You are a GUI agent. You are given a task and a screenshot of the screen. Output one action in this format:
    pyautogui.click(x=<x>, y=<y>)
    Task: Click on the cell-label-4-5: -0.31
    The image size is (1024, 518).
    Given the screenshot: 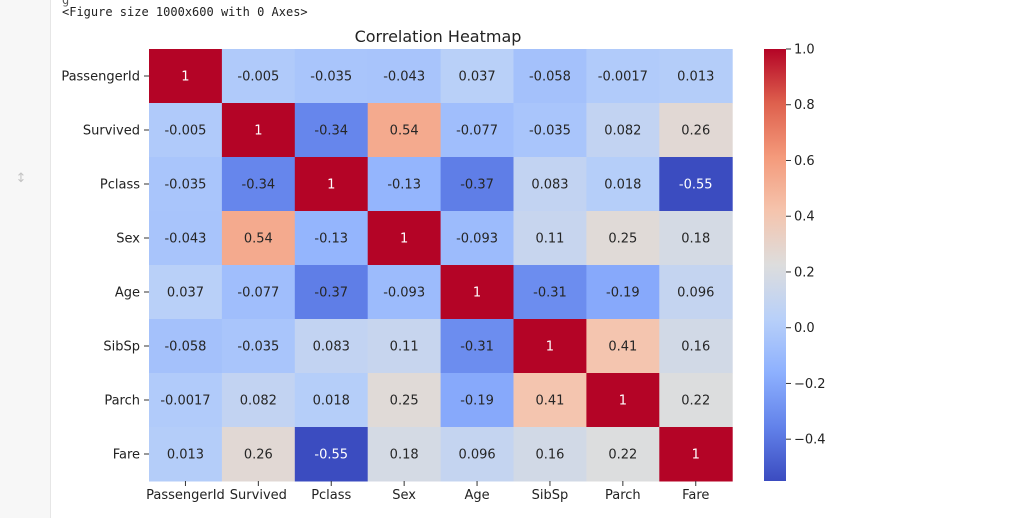 What is the action you would take?
    pyautogui.click(x=550, y=293)
    